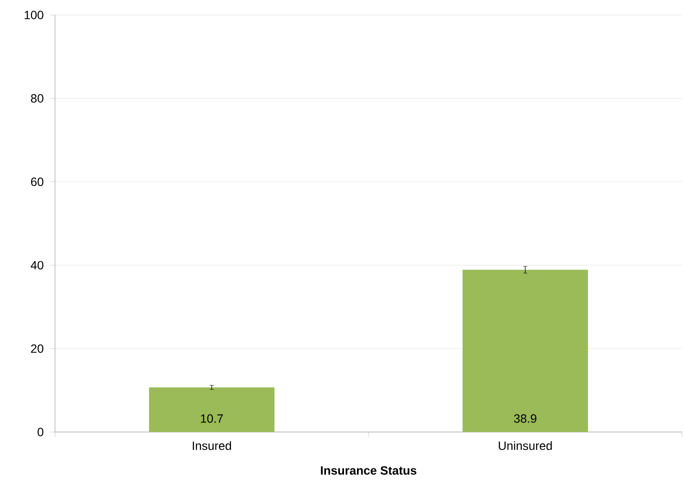  Describe the element at coordinates (41, 432) in the screenshot. I see `y-tick-label: 0` at that location.